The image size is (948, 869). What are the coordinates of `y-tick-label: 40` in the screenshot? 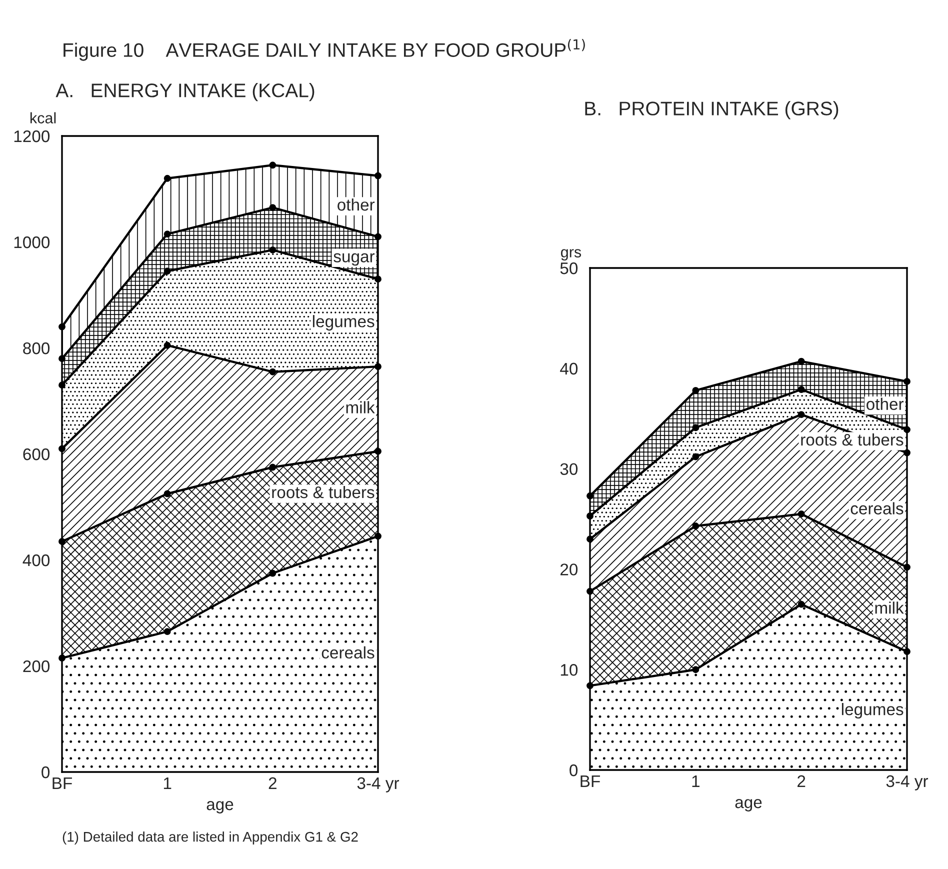 It's located at (569, 368).